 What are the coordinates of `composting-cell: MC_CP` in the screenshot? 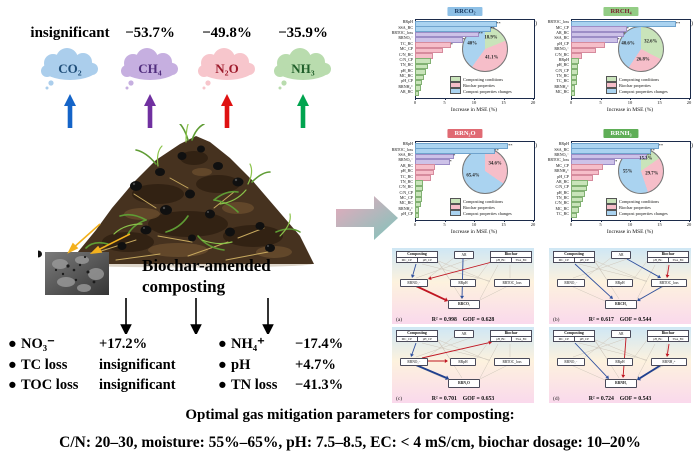 It's located at (563, 339).